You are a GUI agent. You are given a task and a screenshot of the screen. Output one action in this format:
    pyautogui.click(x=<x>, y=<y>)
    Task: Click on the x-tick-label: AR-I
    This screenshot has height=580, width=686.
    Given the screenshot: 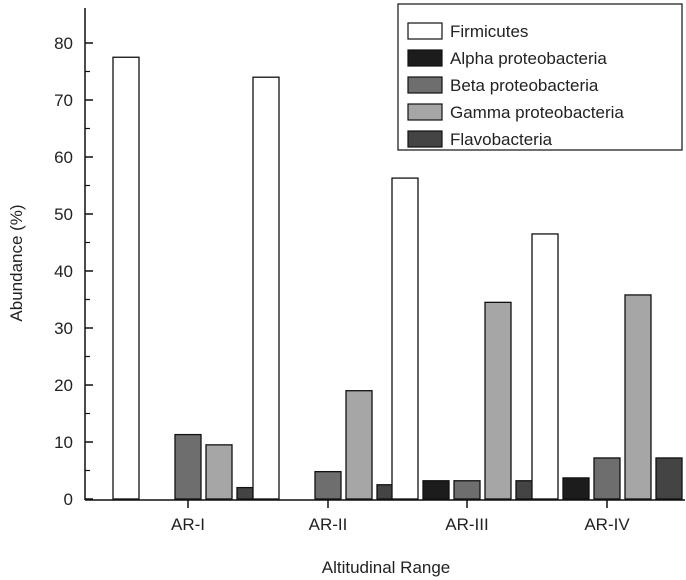 What is the action you would take?
    pyautogui.click(x=188, y=524)
    